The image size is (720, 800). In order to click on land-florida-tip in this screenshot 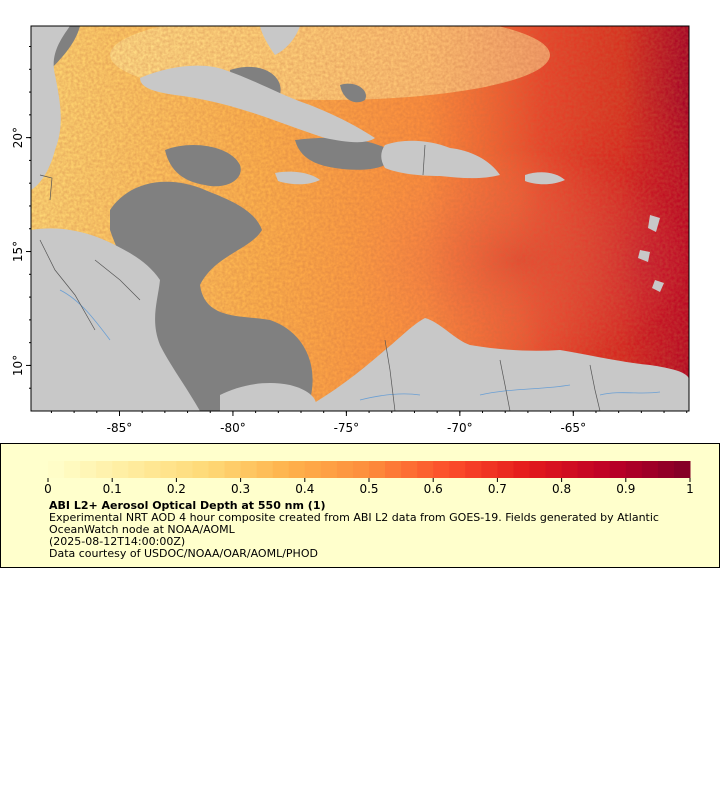, I will do `click(280, 40)`.